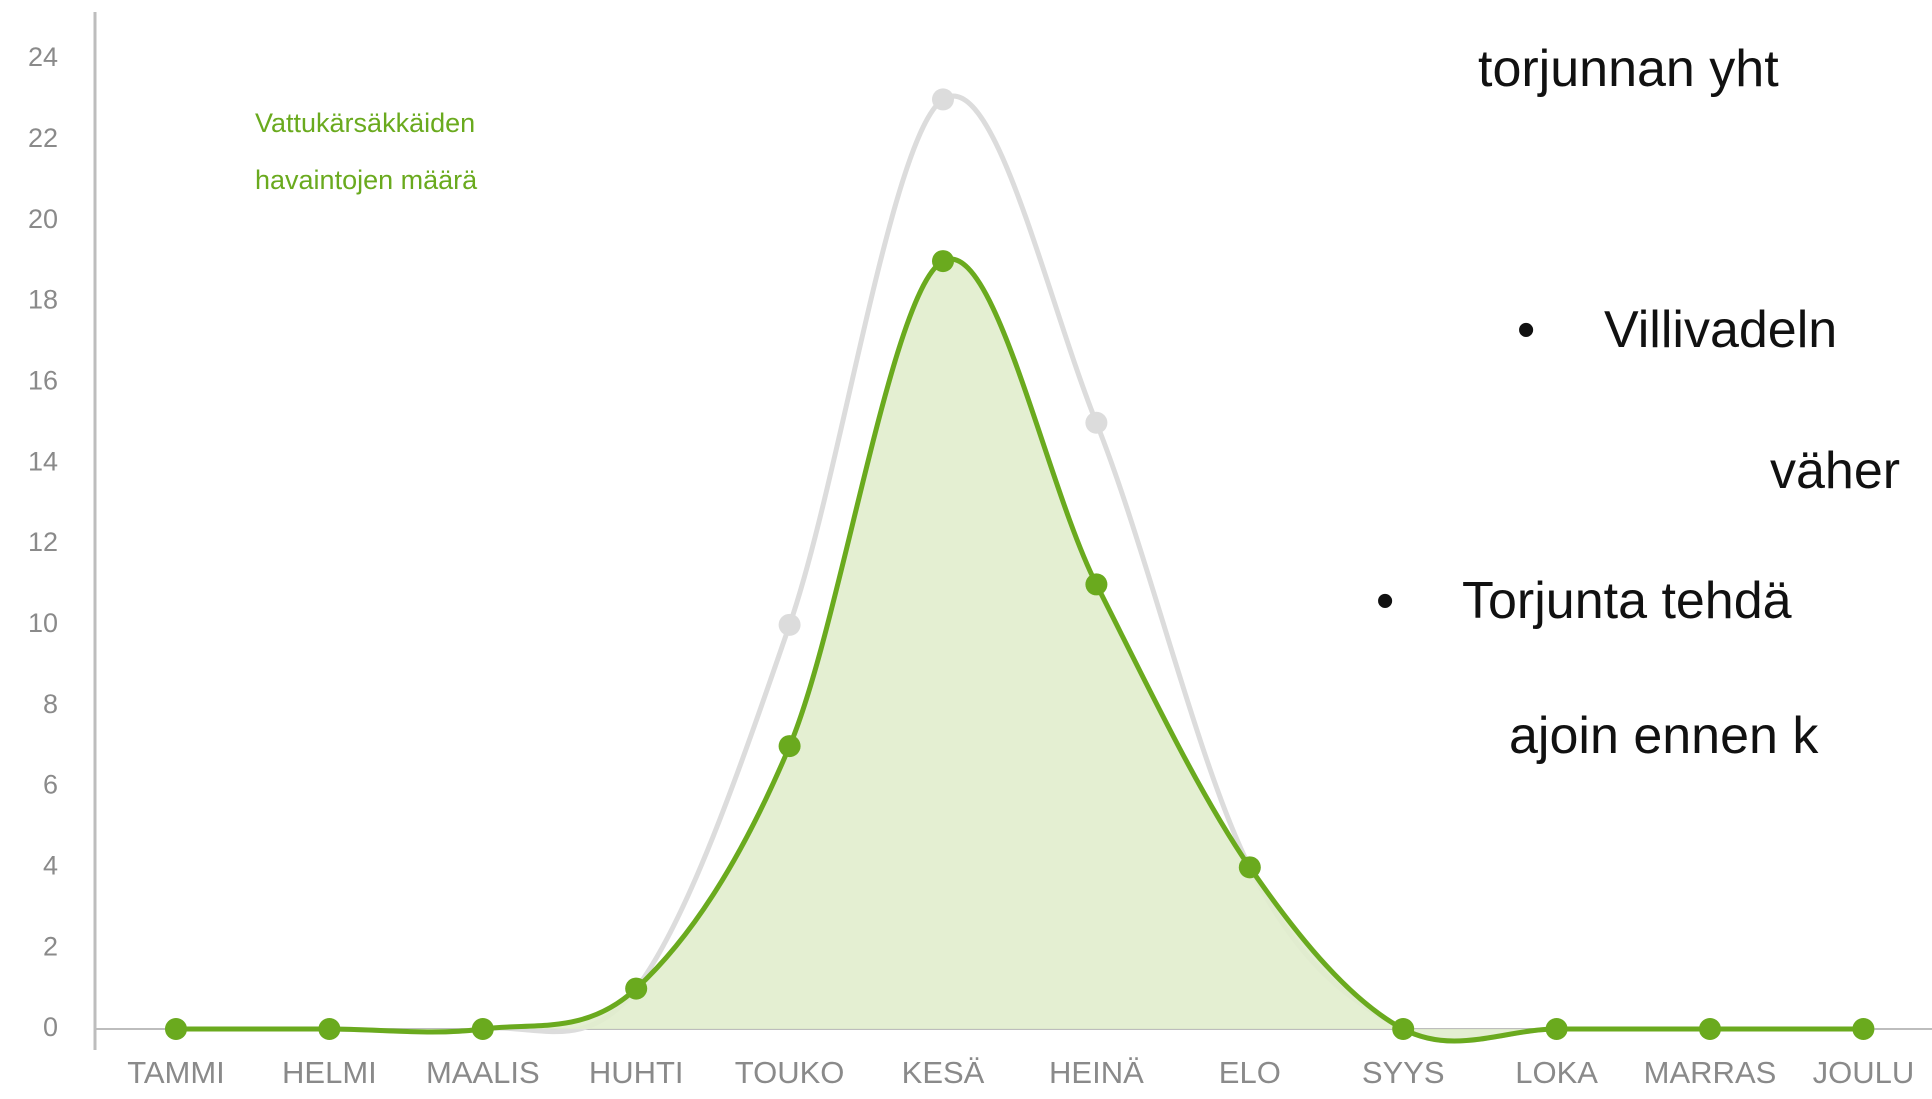 This screenshot has width=1932, height=1099. Describe the element at coordinates (1556, 1072) in the screenshot. I see `x-tick-label: LOKA` at that location.